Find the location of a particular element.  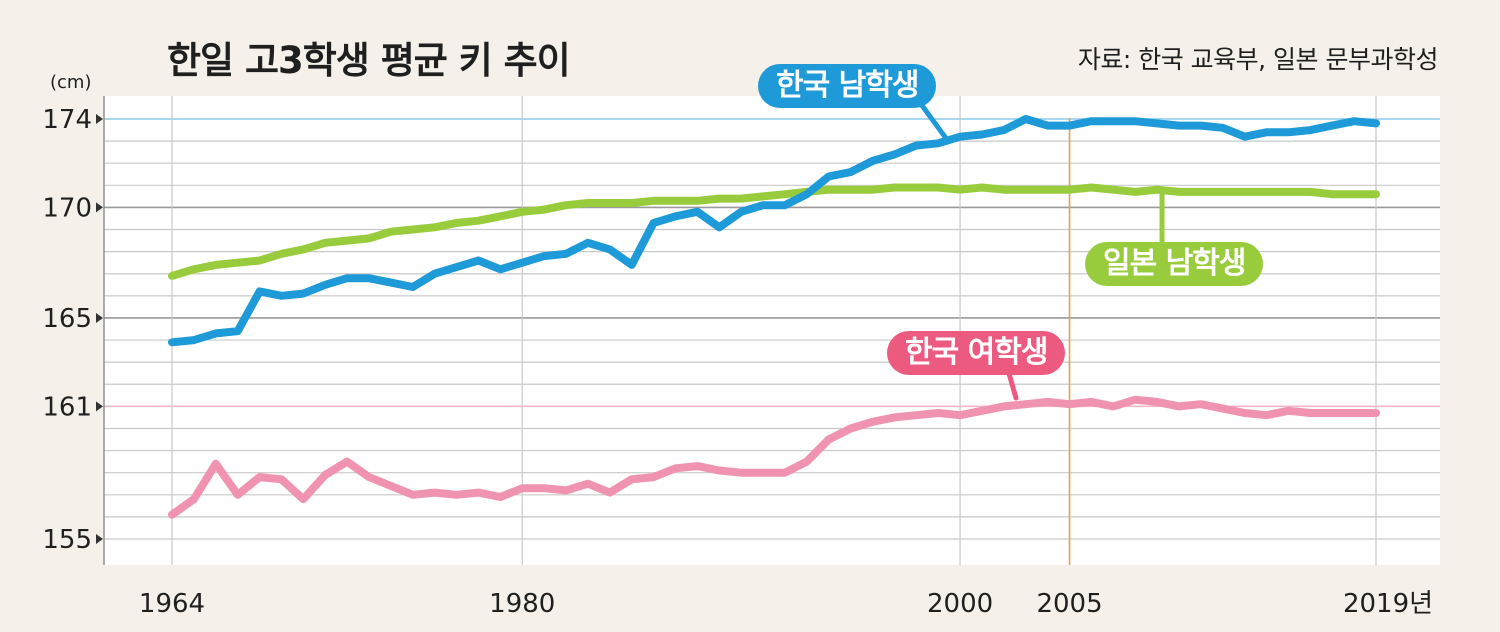

series-label-korea-male: 한국 남학생 is located at coordinates (847, 86).